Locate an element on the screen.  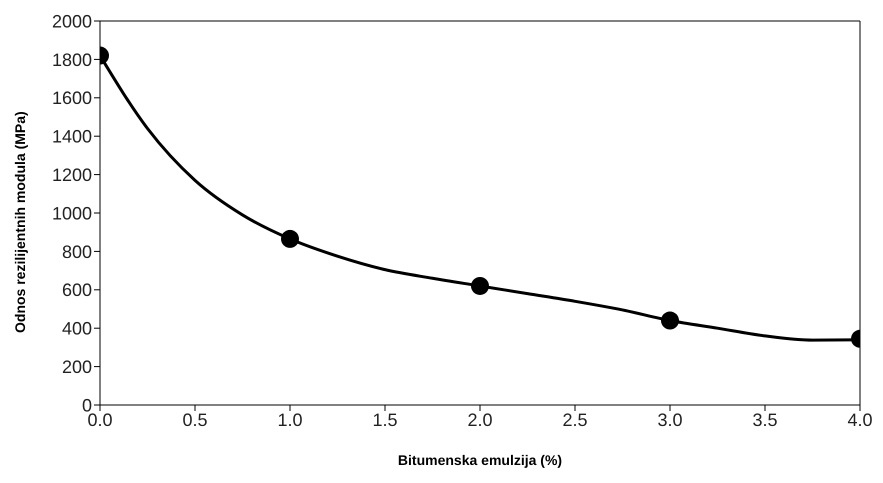
point is located at coordinates (480, 285).